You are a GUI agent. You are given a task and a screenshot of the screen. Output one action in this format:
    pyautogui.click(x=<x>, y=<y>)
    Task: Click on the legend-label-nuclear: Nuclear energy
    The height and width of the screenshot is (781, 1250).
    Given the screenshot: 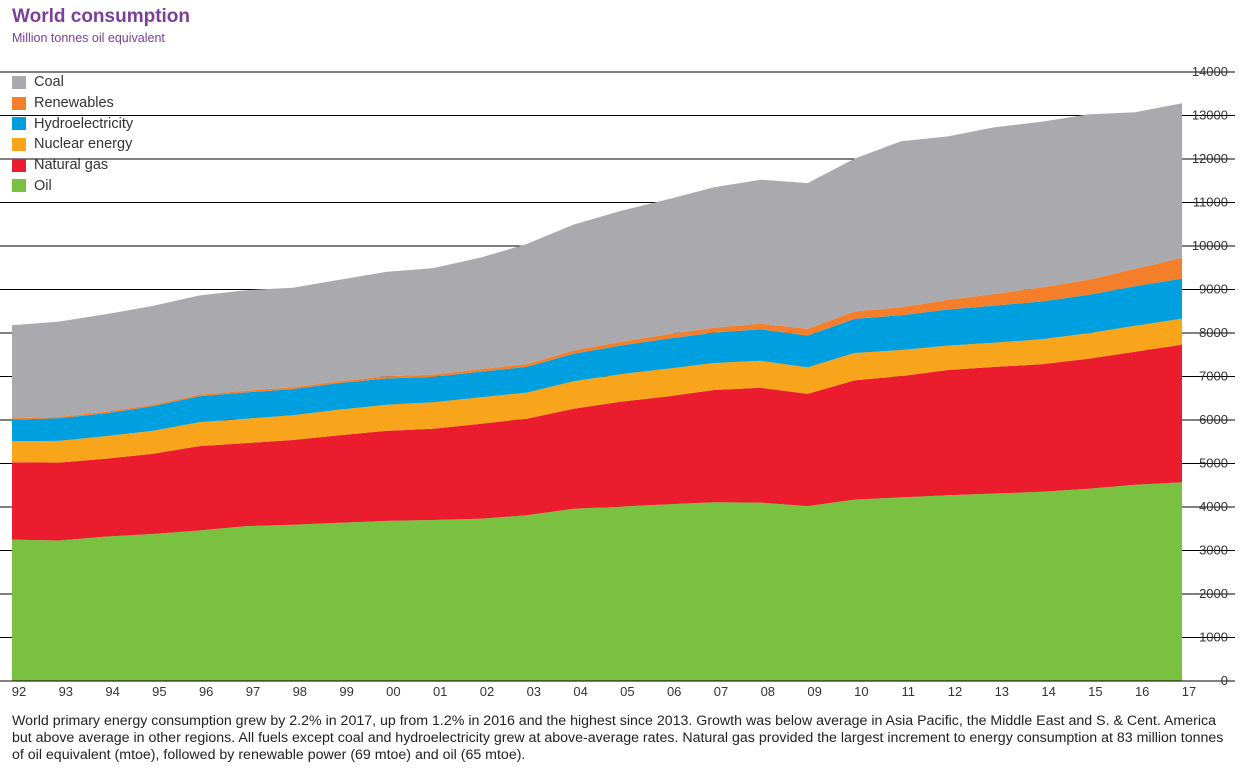 What is the action you would take?
    pyautogui.click(x=83, y=144)
    